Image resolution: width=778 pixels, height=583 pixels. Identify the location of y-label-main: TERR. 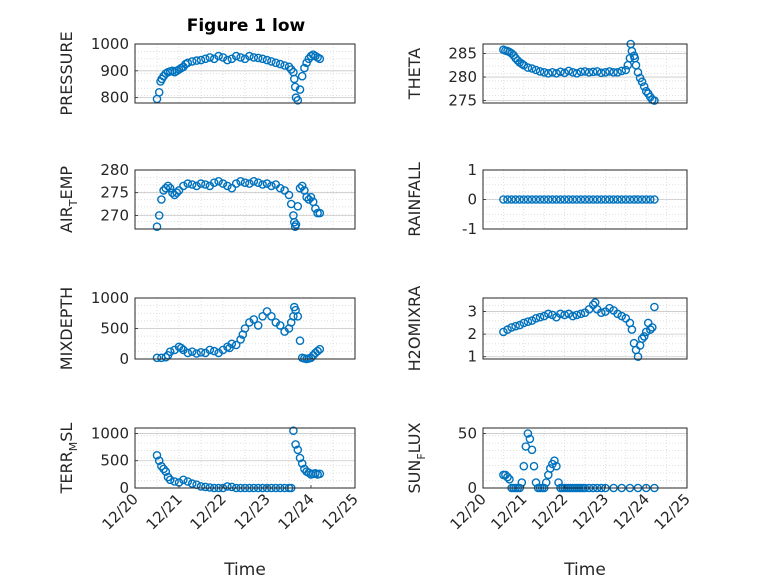
(66, 472).